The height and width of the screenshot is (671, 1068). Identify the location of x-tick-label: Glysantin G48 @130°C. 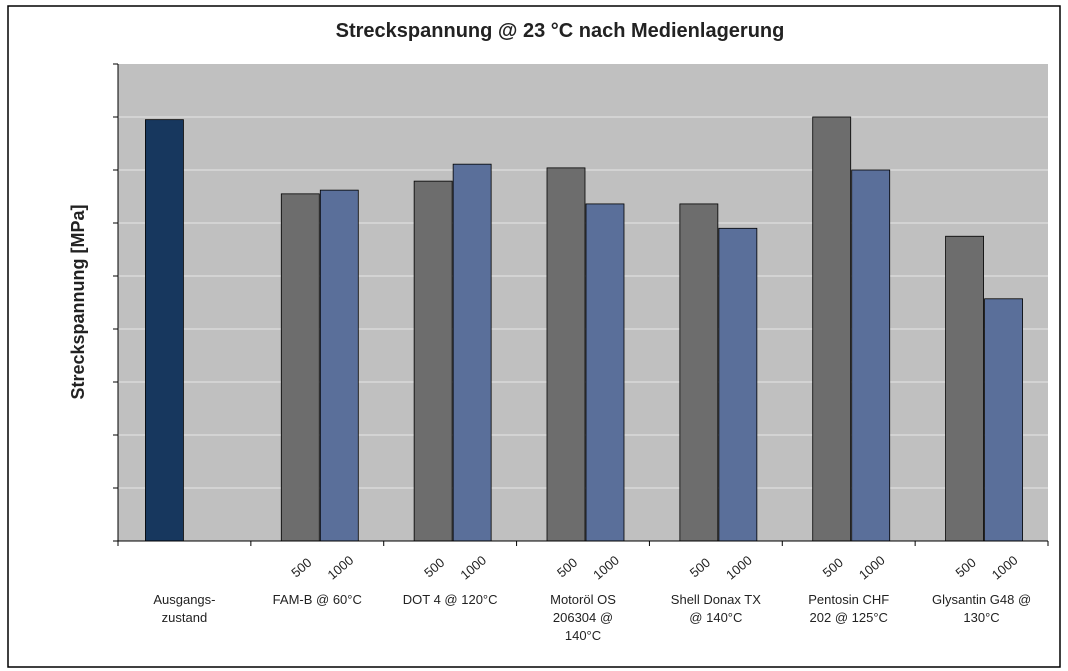
(981, 608).